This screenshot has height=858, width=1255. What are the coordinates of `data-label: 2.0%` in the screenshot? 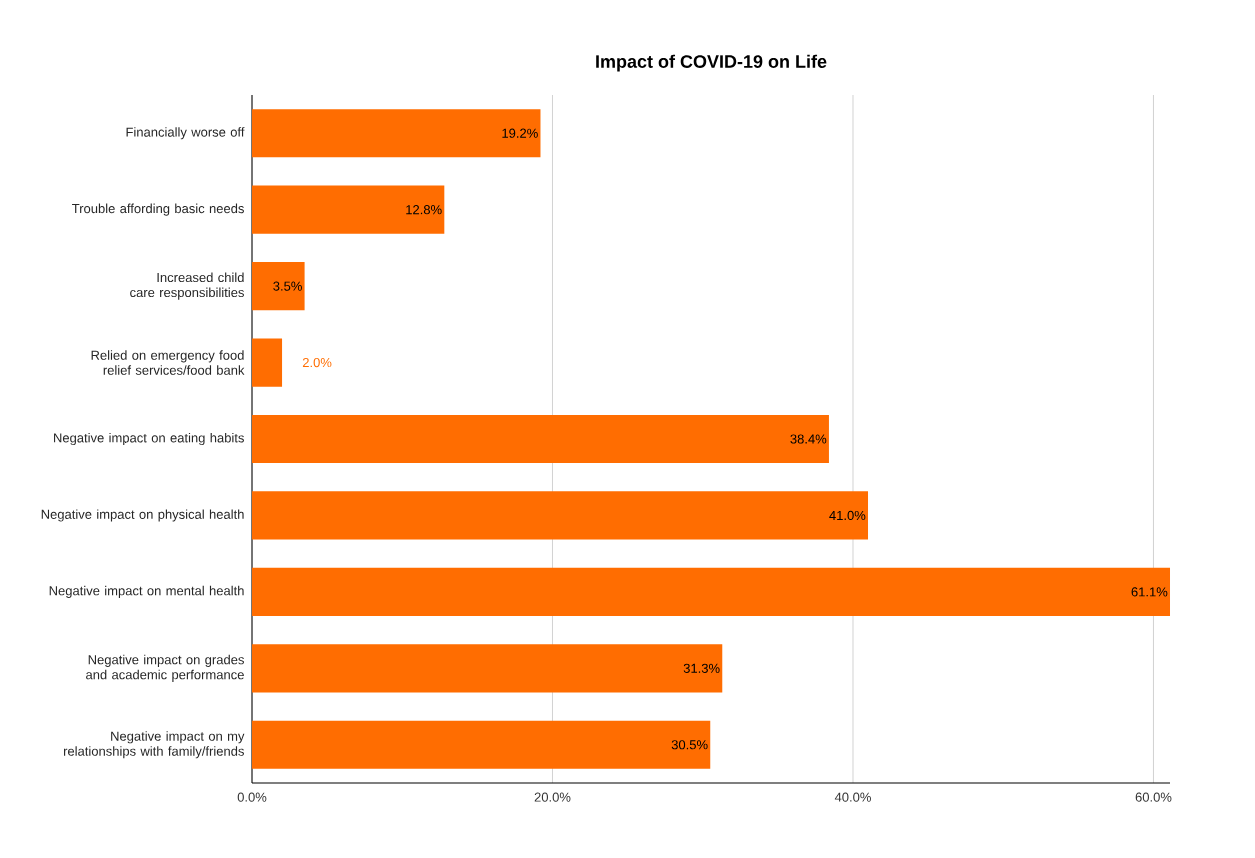 It's located at (317, 362).